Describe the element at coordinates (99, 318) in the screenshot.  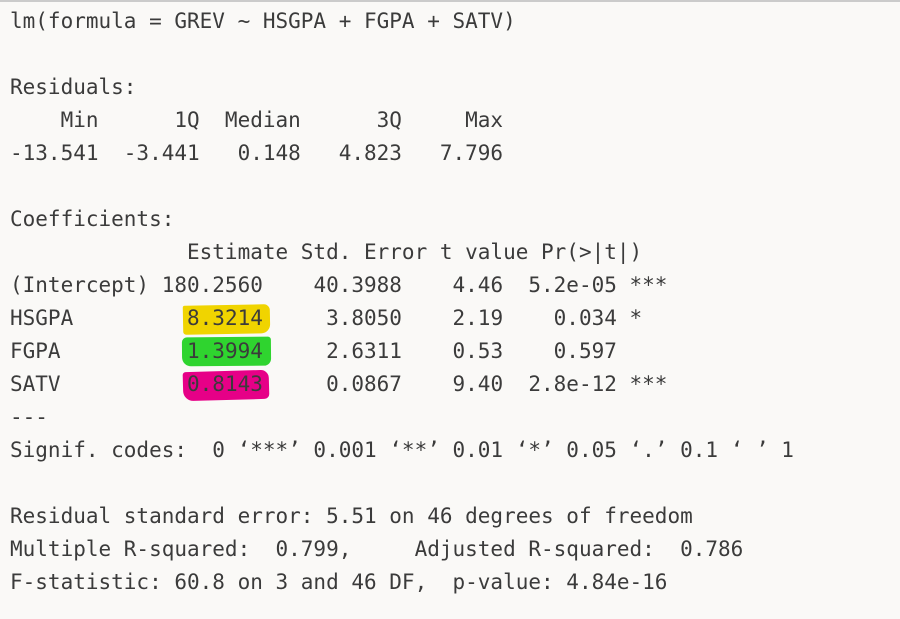
I see `coef-term-label: HSGPA` at that location.